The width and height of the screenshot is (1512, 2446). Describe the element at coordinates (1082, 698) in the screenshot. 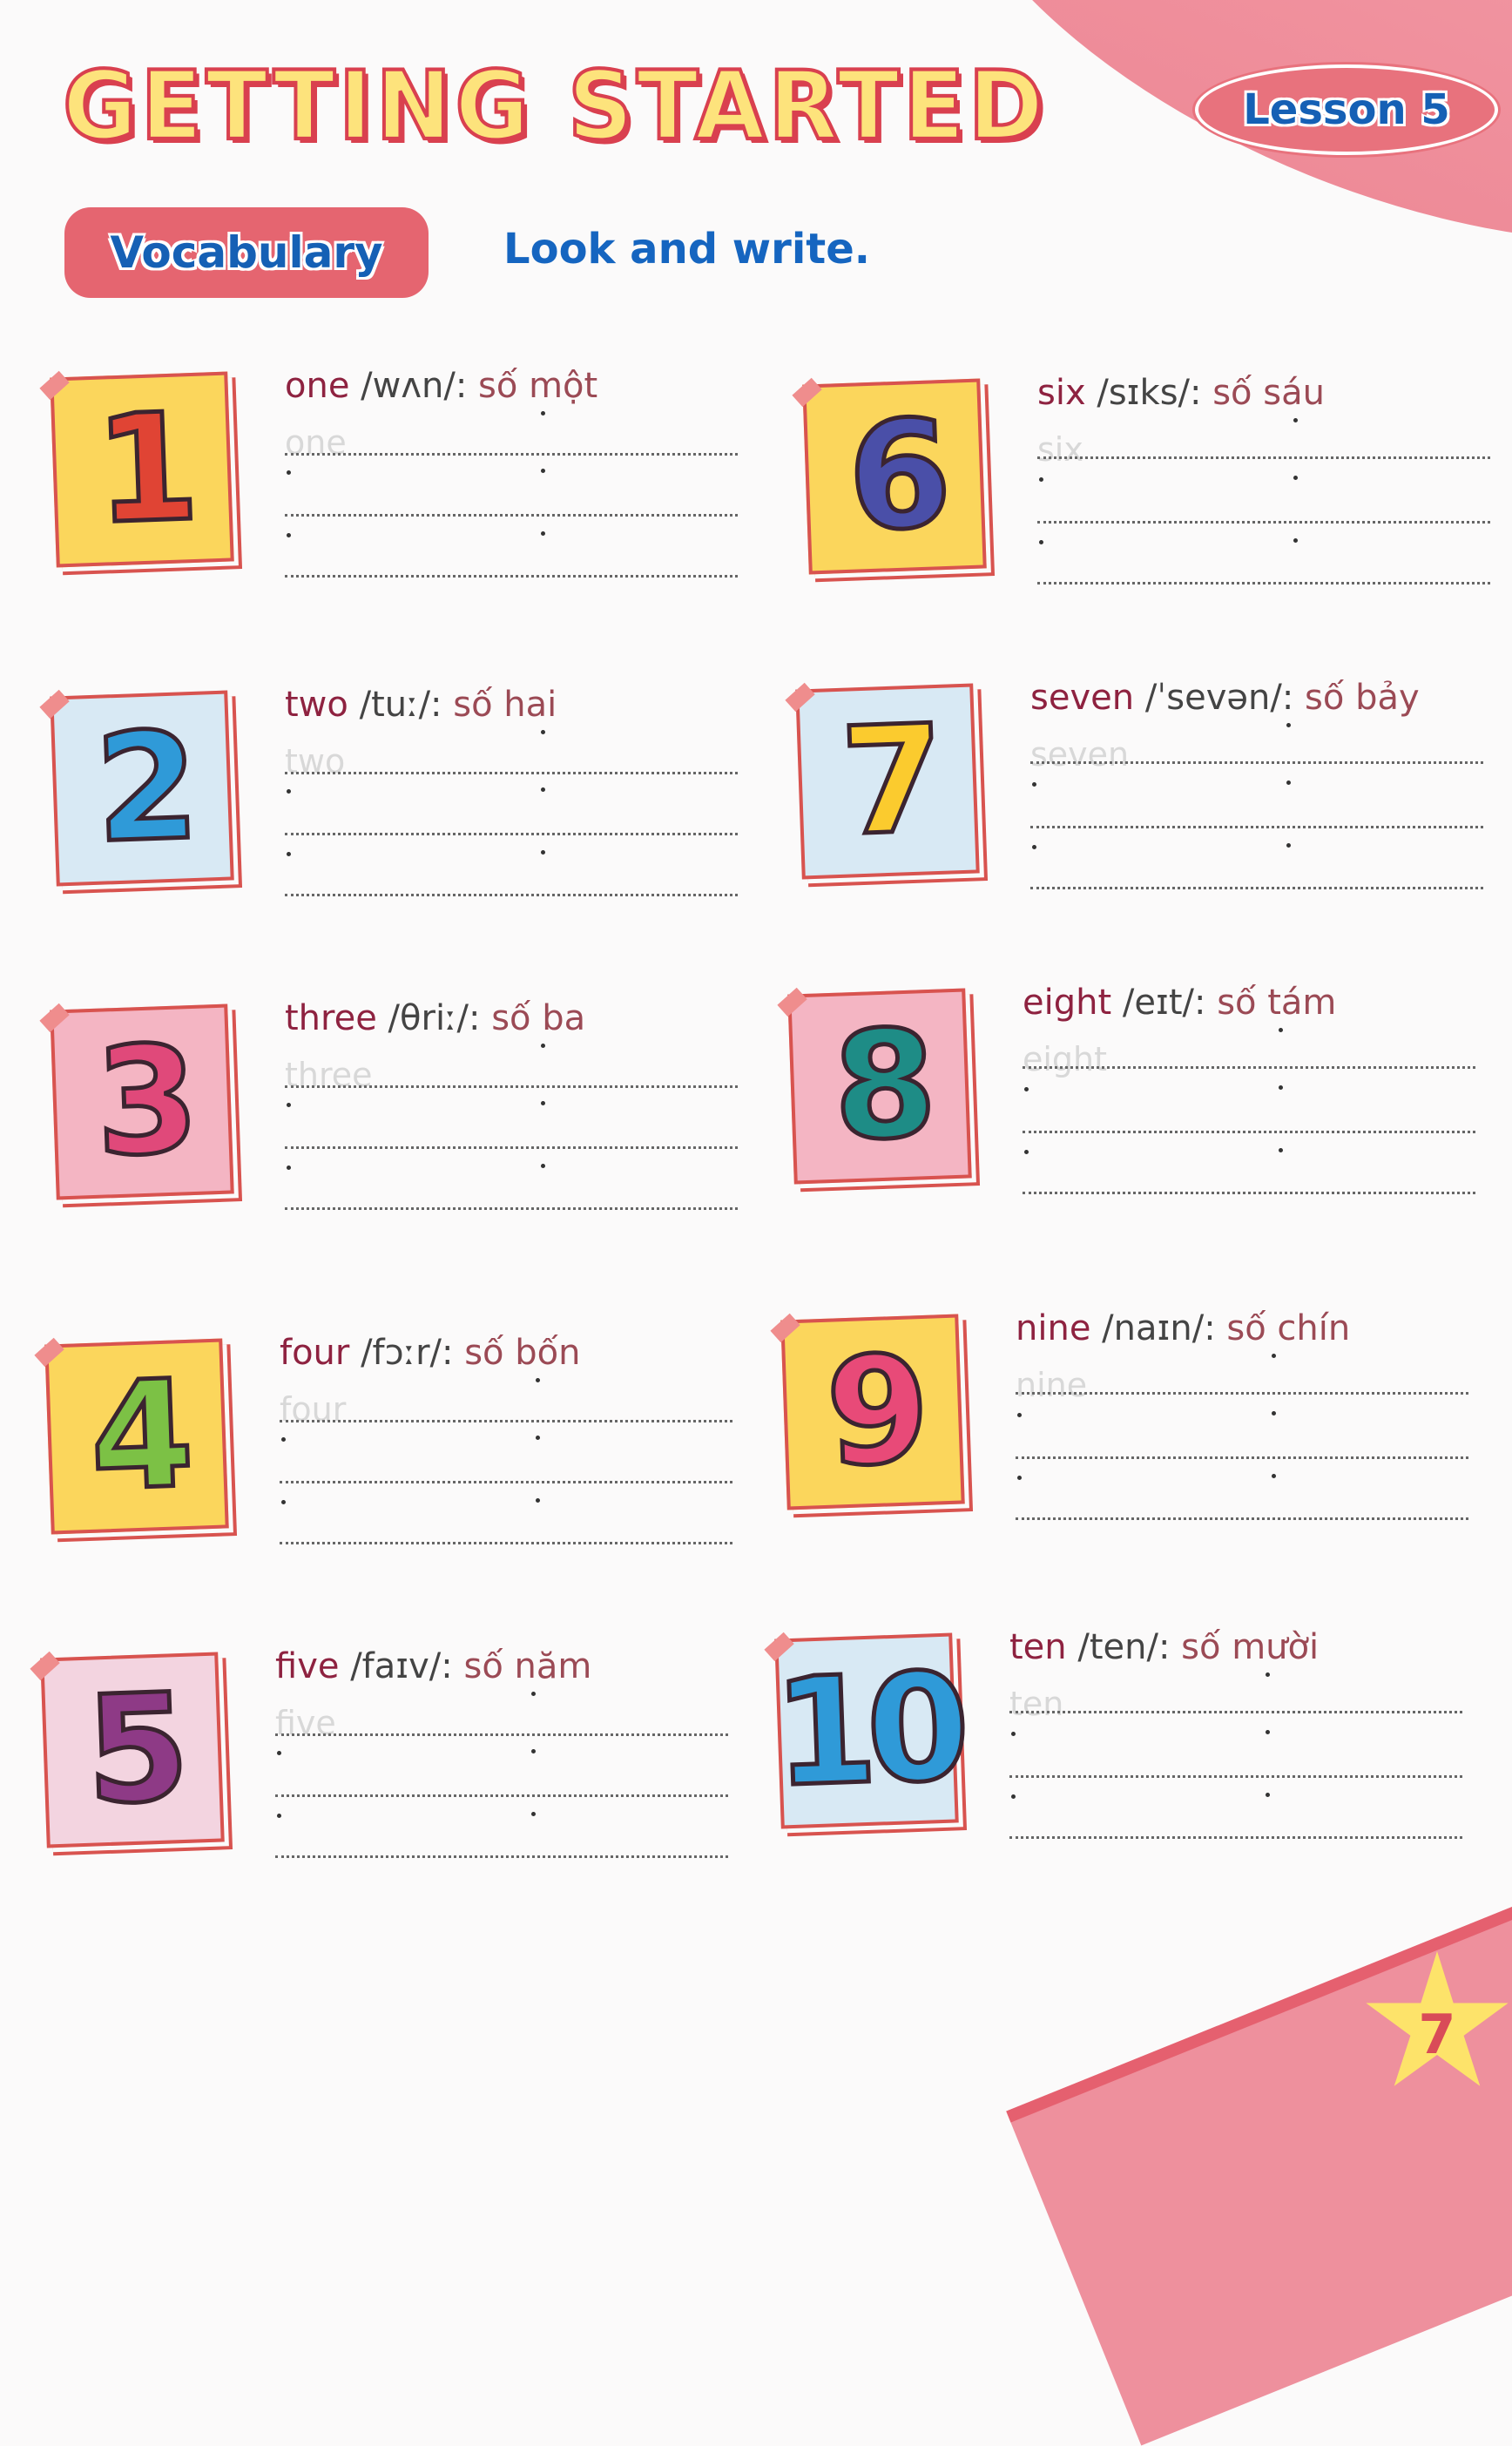

I see `vocab-word: seven` at that location.